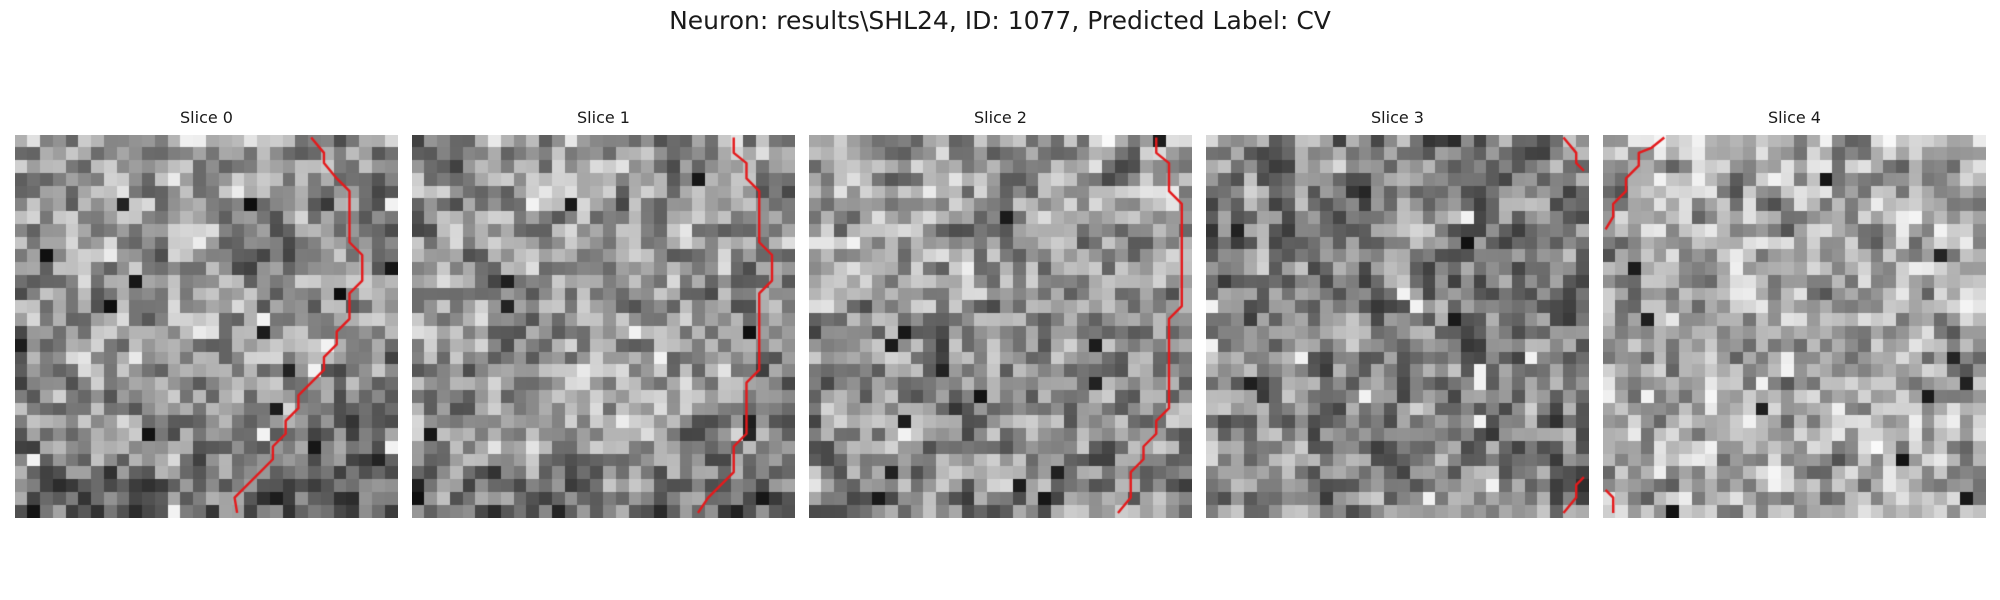 This screenshot has width=2000, height=600. Describe the element at coordinates (1794, 117) in the screenshot. I see `slice-title-4: Slice 4` at that location.